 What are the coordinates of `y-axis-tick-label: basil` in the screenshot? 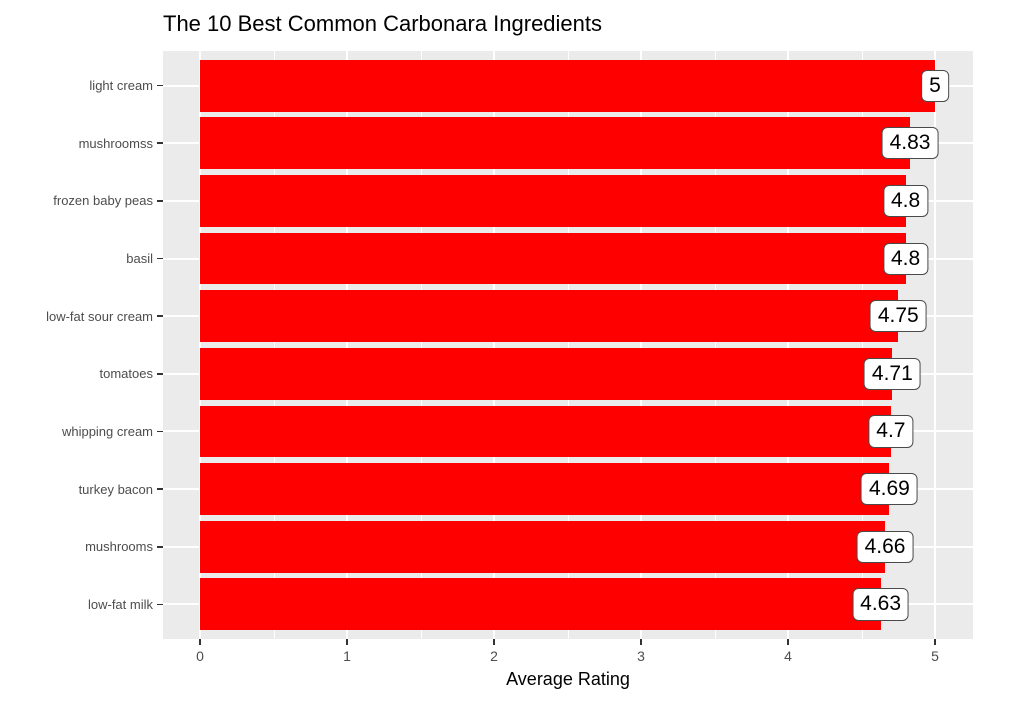 It's located at (139, 259).